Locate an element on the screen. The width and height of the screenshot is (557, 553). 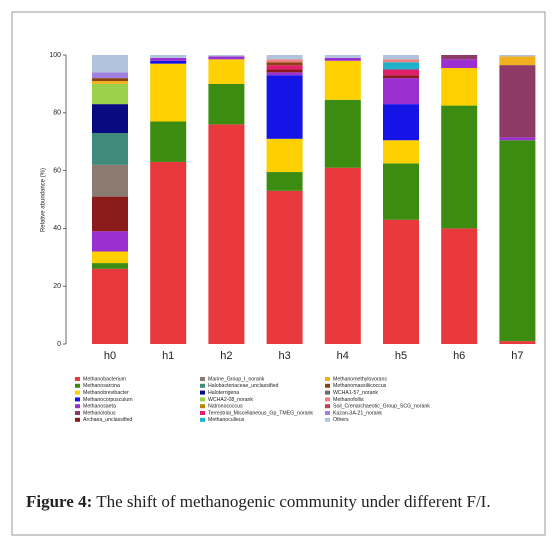
legend-label: Methanomethylovorans is located at coordinates (360, 379).